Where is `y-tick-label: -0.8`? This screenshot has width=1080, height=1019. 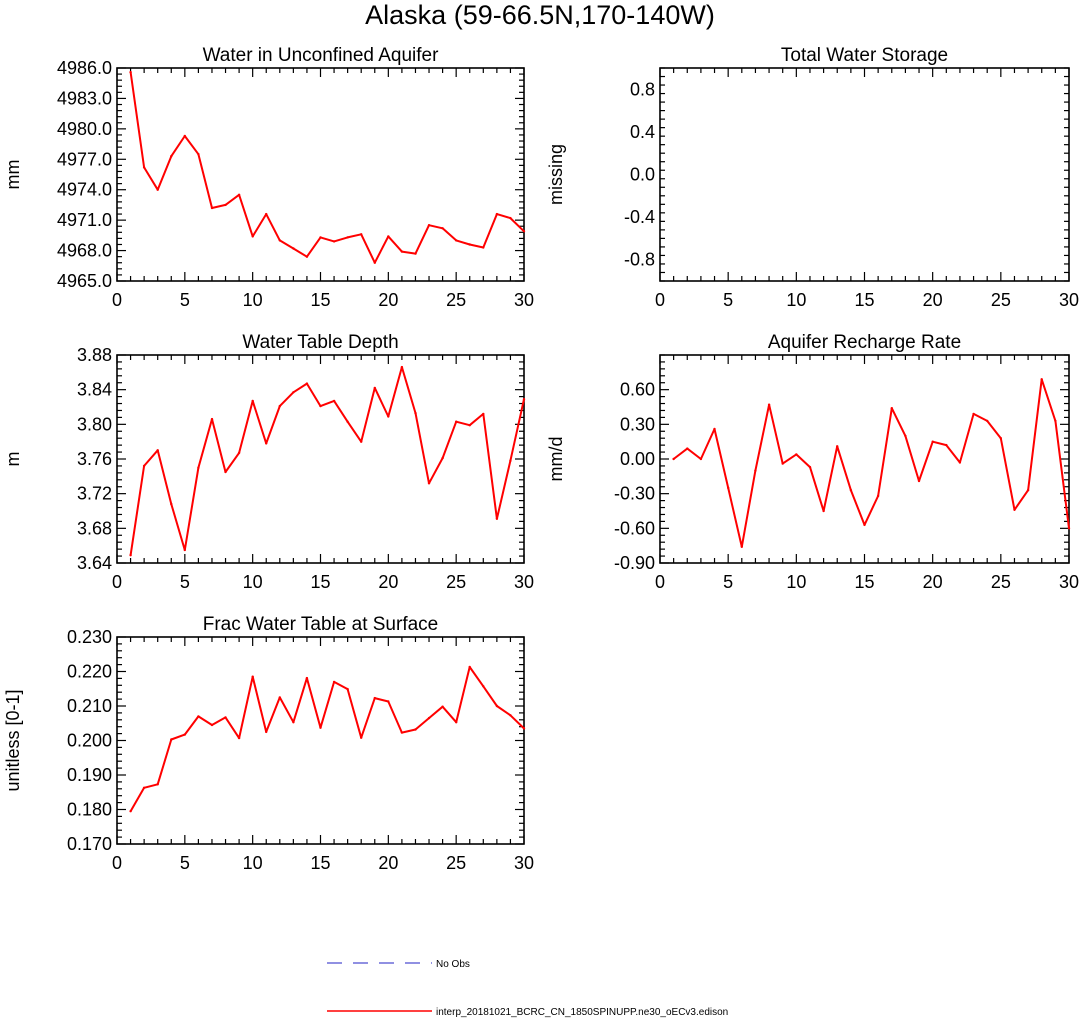
y-tick-label: -0.8 is located at coordinates (639, 260).